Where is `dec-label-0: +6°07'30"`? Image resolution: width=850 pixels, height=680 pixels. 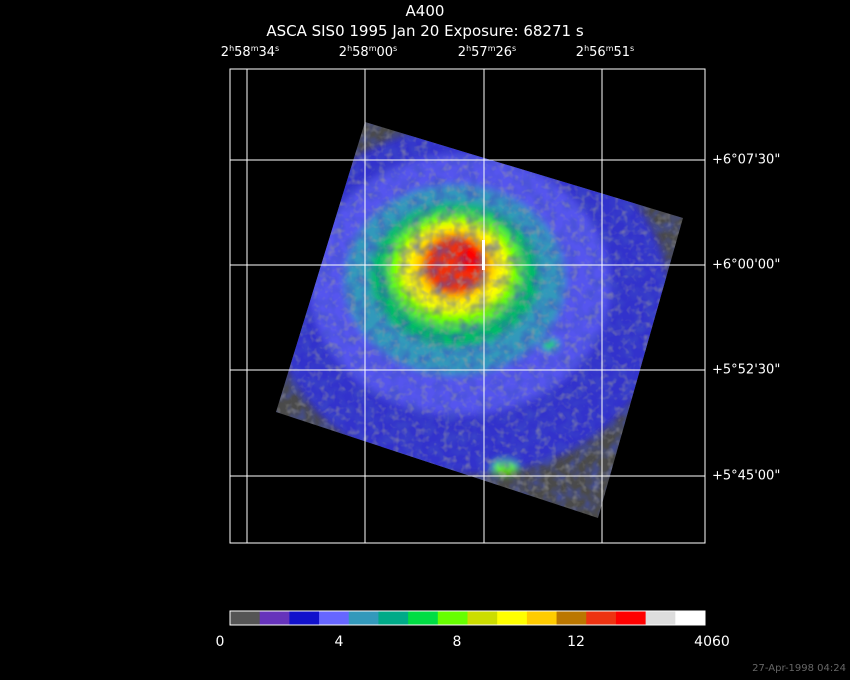
dec-label-0: +6°07'30" is located at coordinates (746, 160).